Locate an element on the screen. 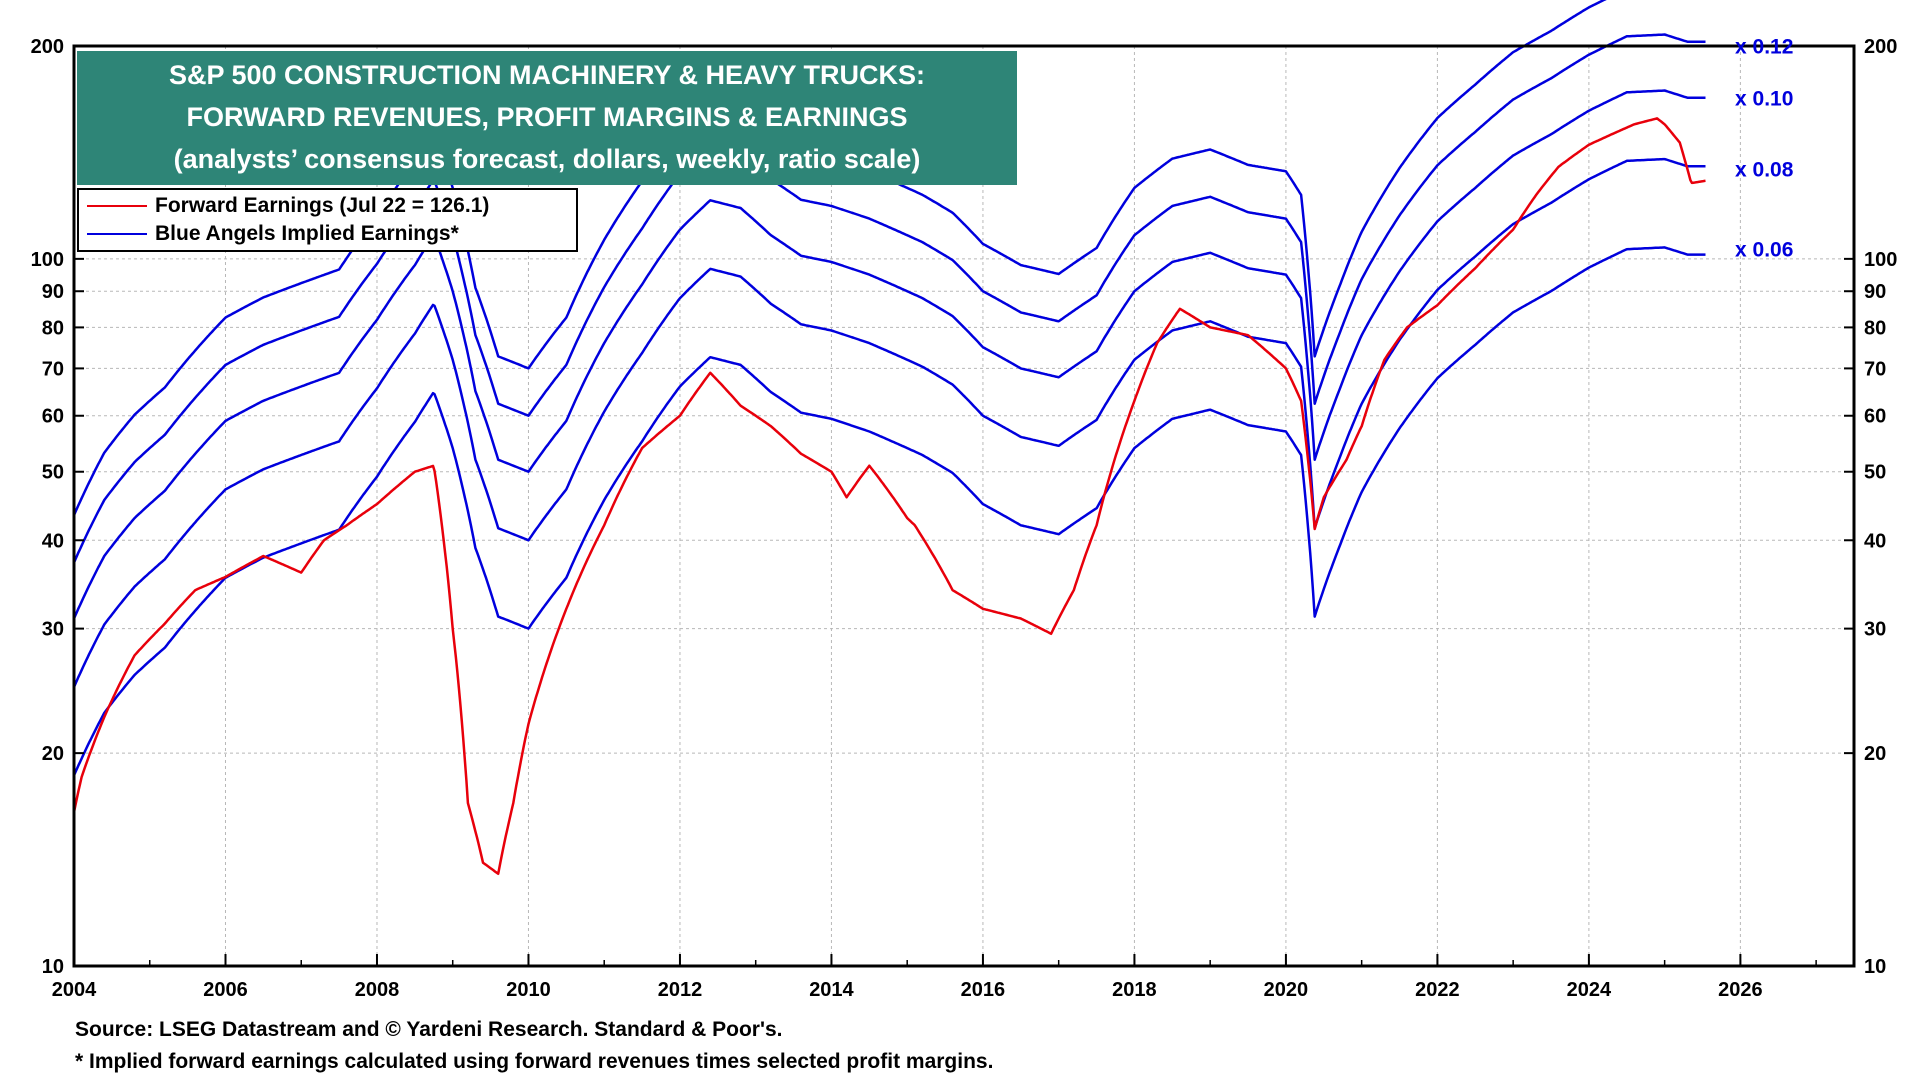 The image size is (1920, 1085). y-tick-label-right: 100 is located at coordinates (1880, 260).